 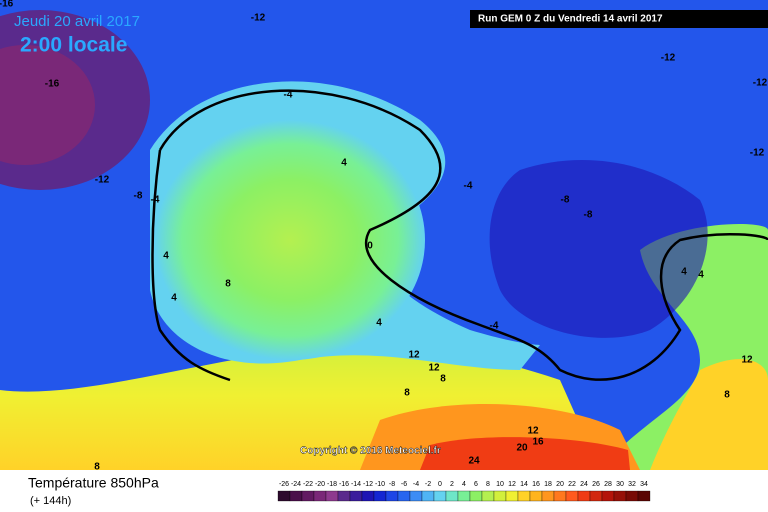 What do you see at coordinates (476, 484) in the screenshot?
I see `colorbar-tick-label: 6` at bounding box center [476, 484].